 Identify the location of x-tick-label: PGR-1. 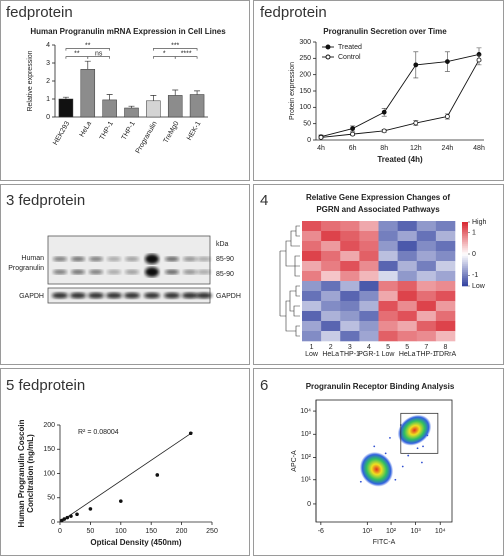
(369, 354).